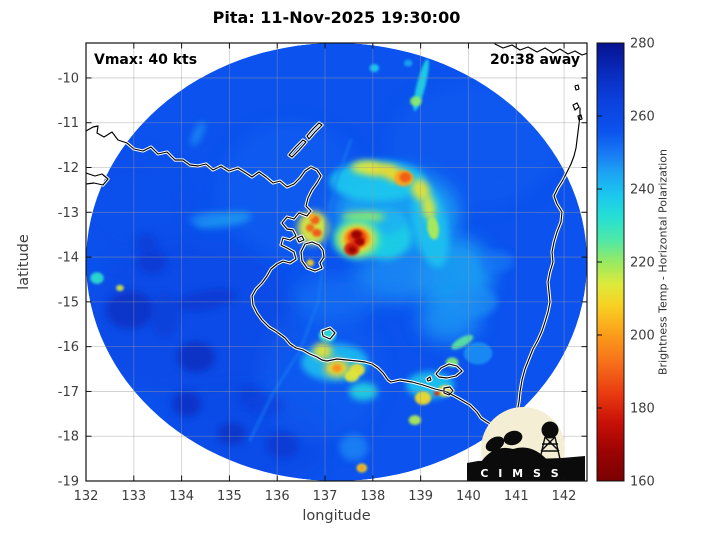  Describe the element at coordinates (642, 263) in the screenshot. I see `colorbar-tick-label: 220` at that location.